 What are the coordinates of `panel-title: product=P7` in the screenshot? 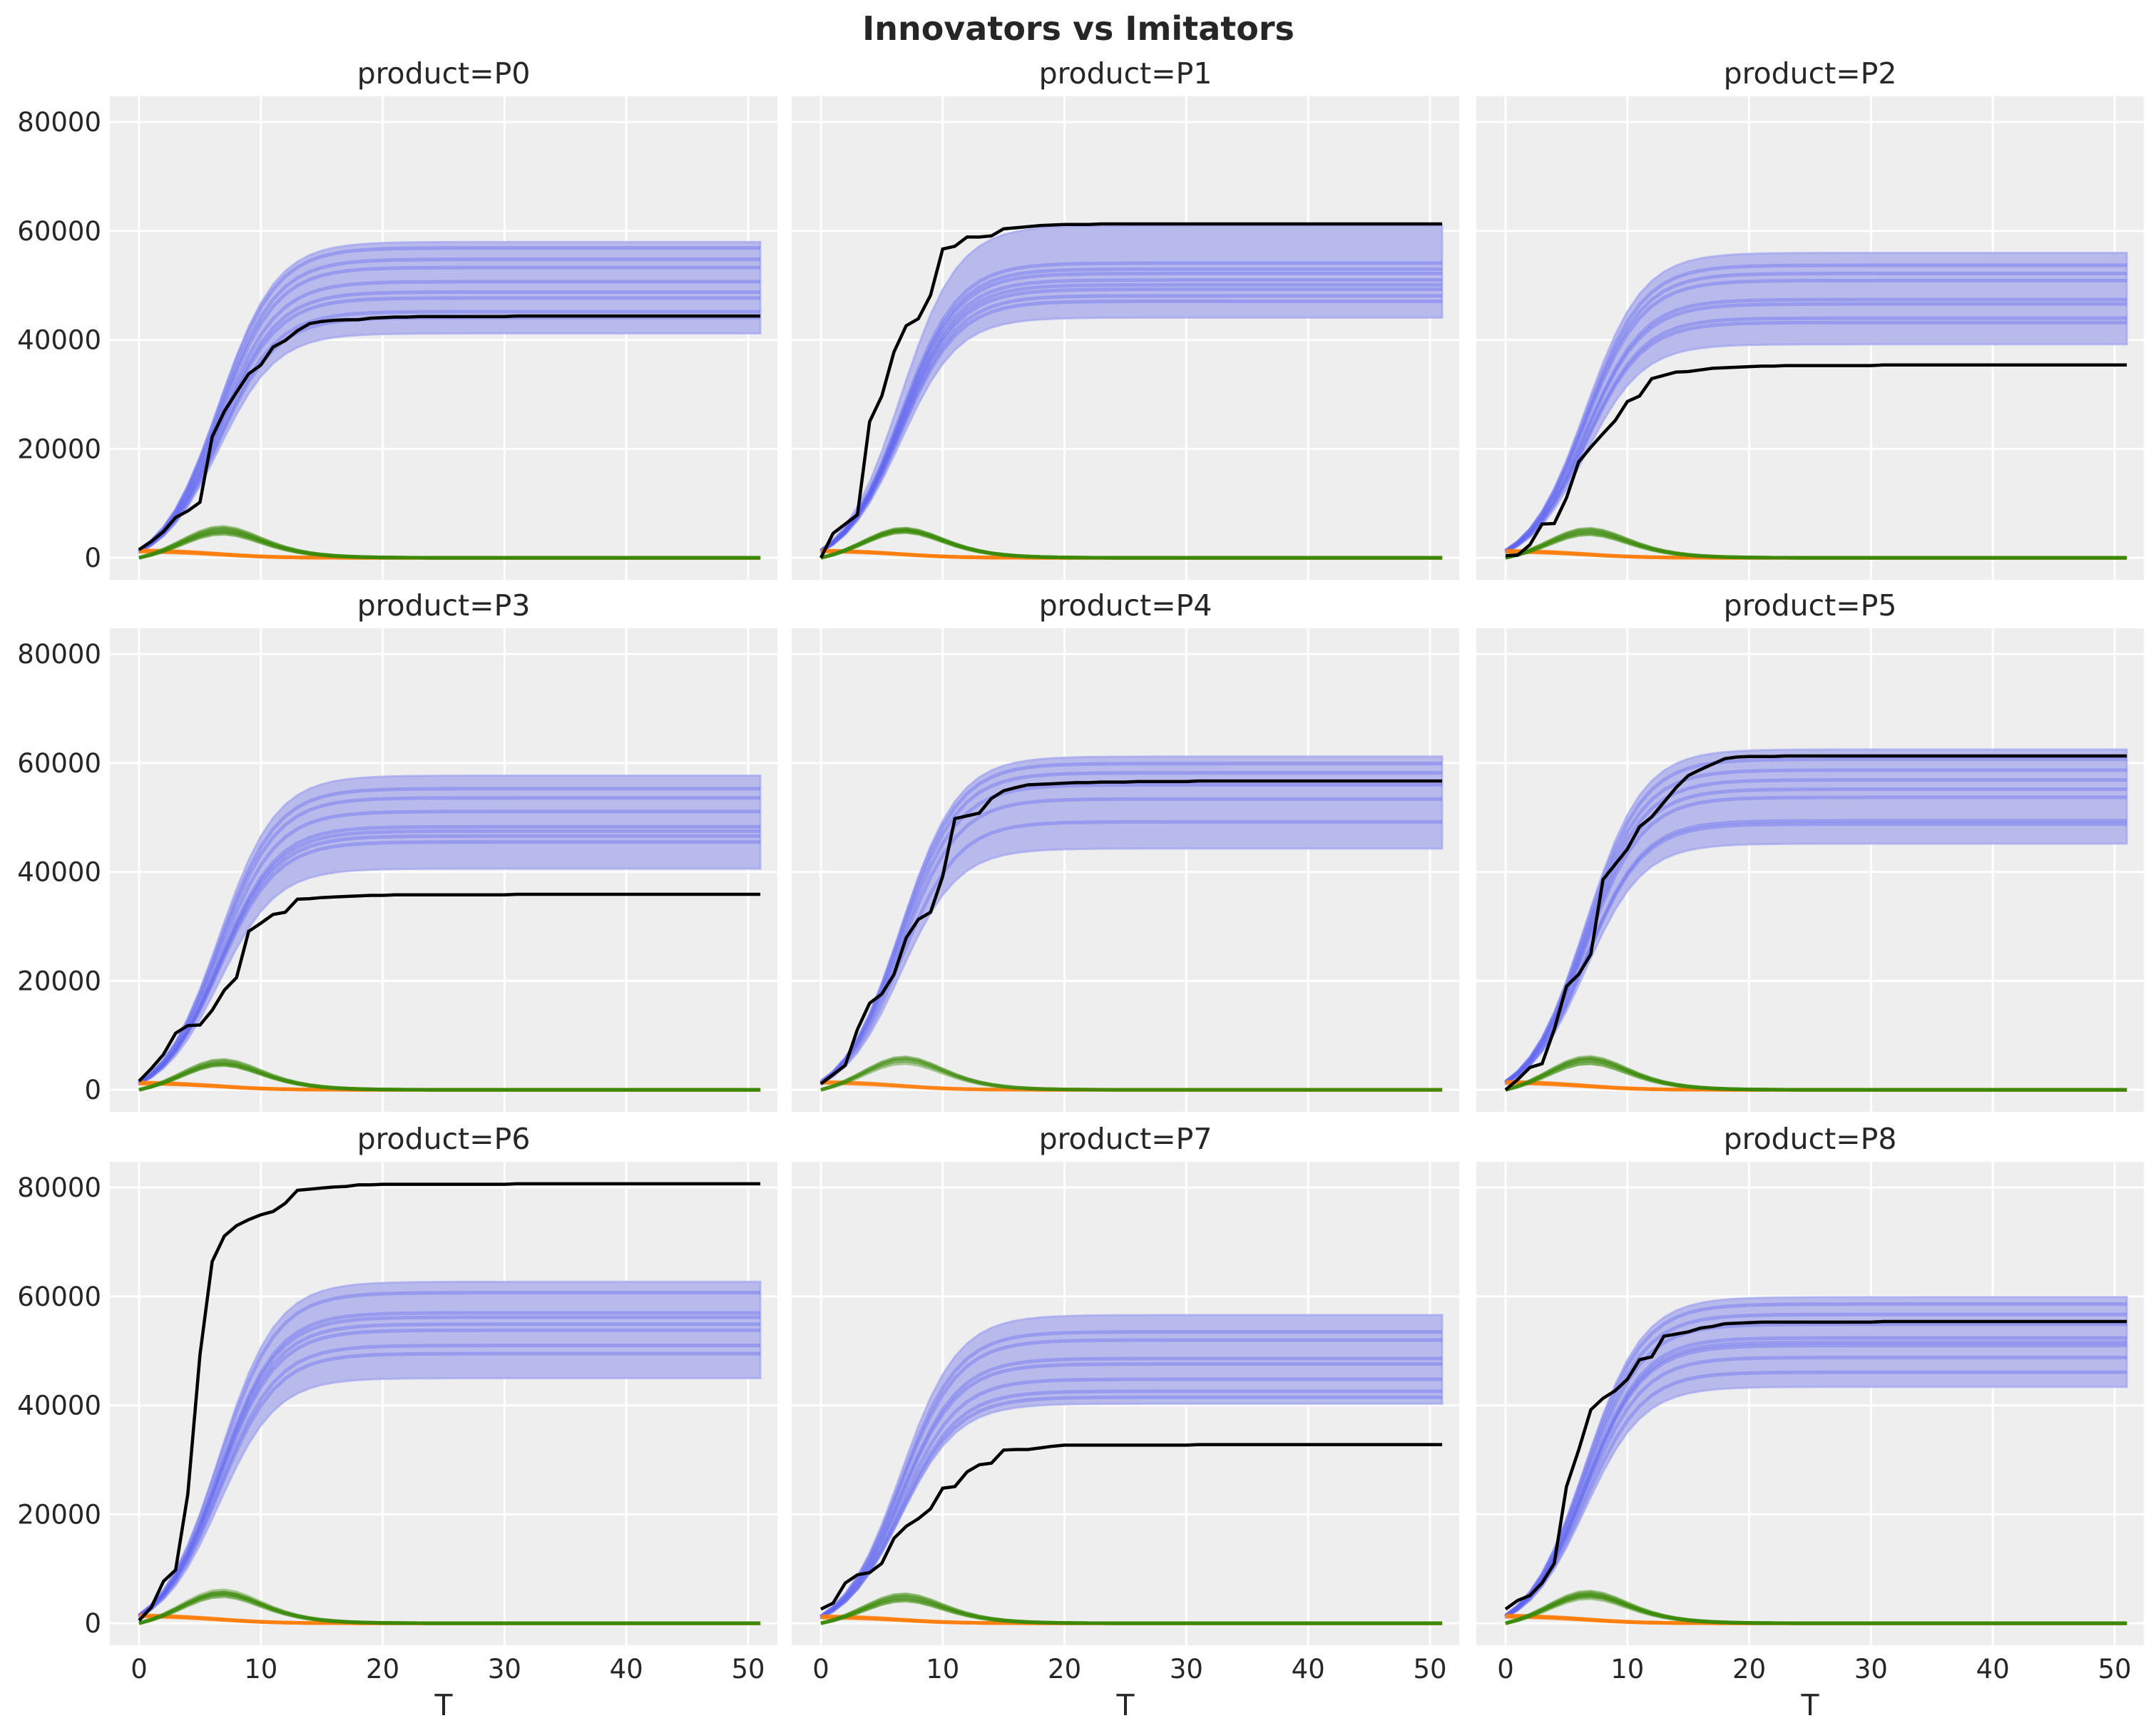 It's located at (1125, 1139).